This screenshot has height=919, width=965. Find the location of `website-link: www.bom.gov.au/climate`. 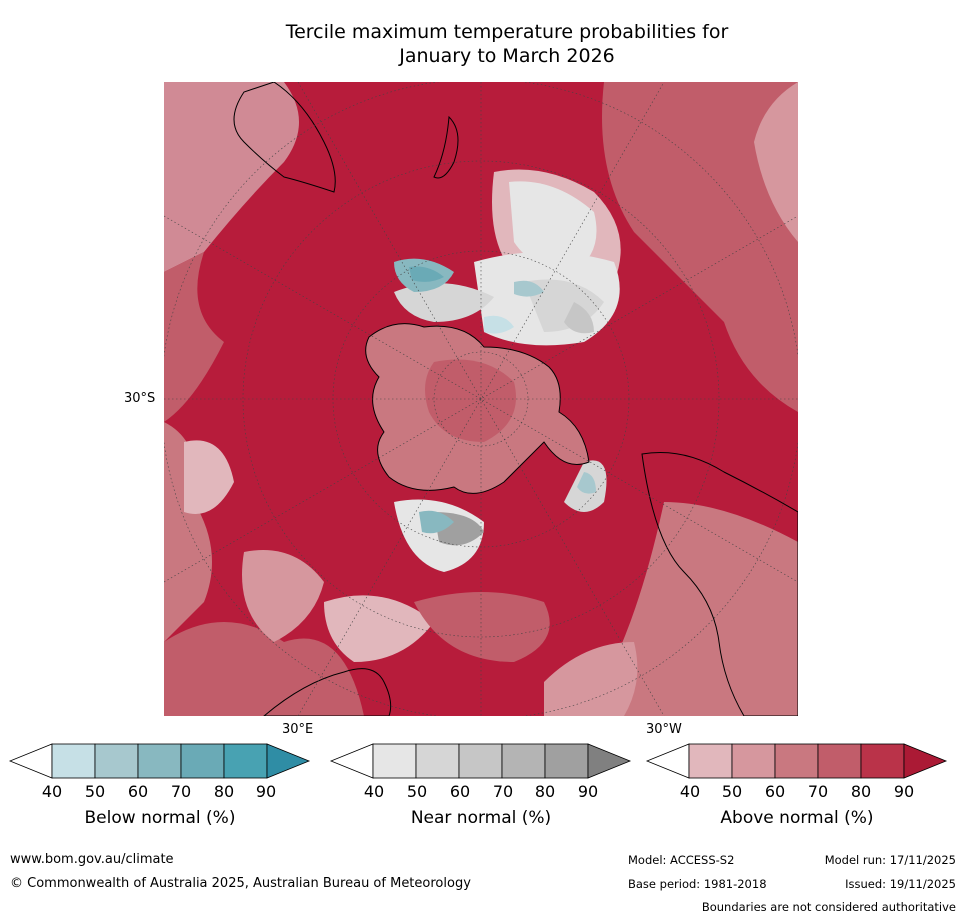

website-link: www.bom.gov.au/climate is located at coordinates (92, 859).